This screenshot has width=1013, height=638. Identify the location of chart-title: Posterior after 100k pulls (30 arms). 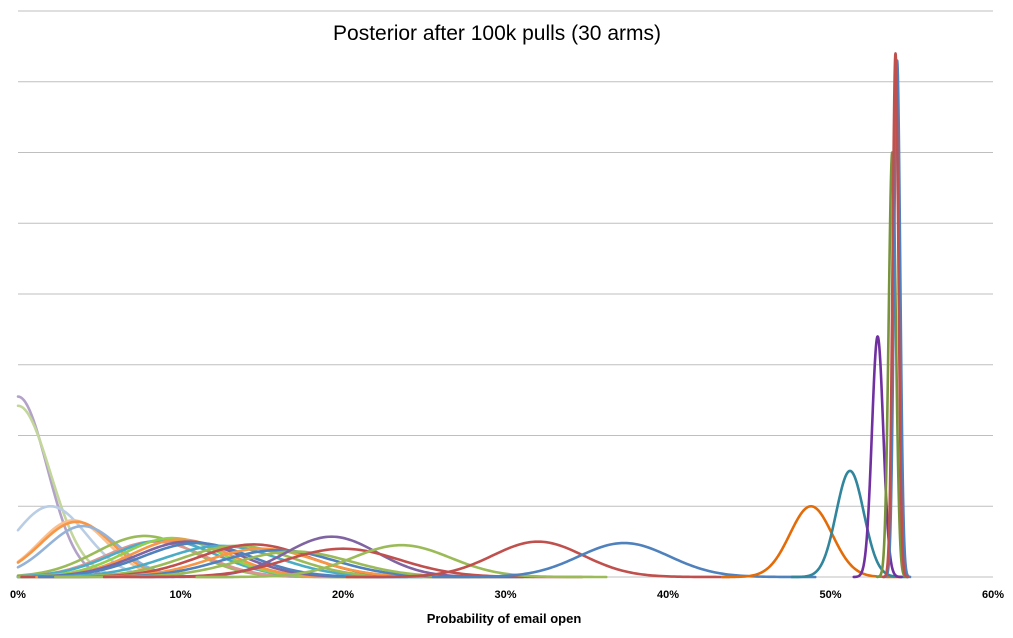
(497, 33).